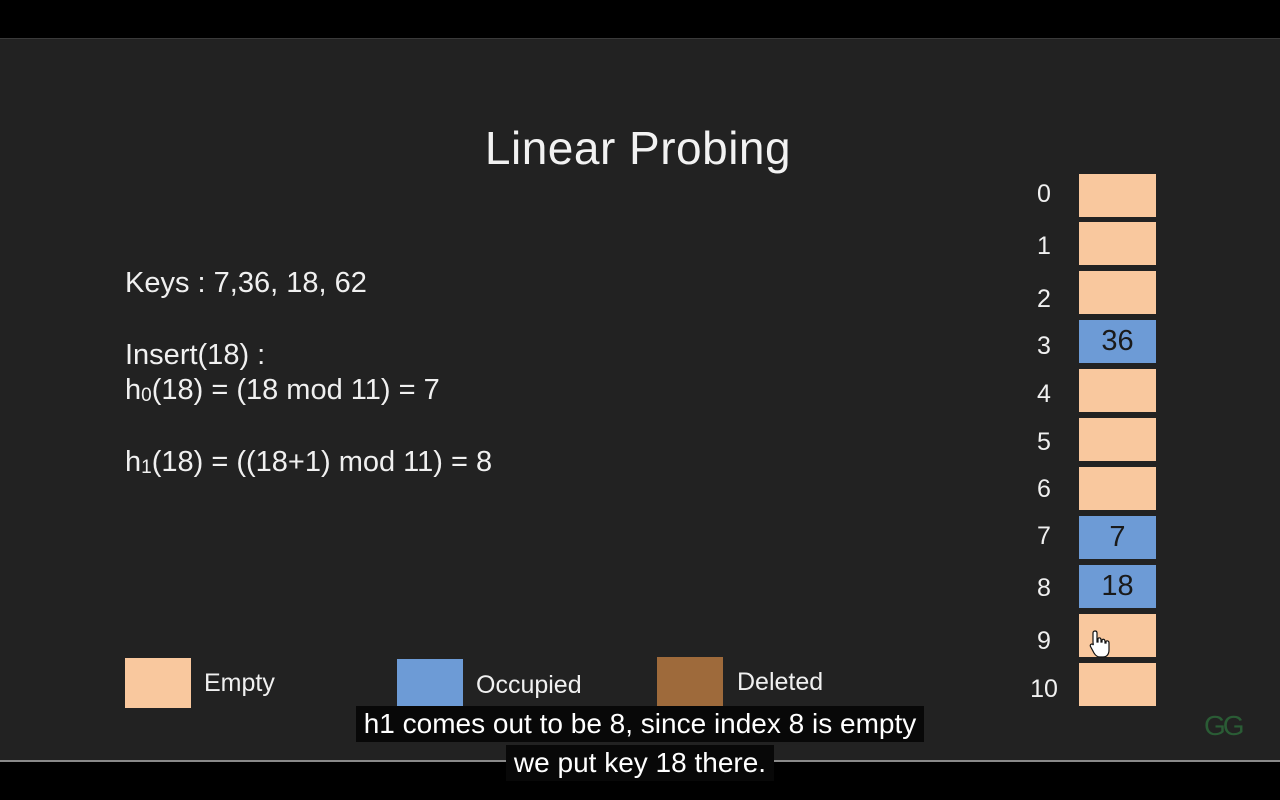 The image size is (1280, 800). I want to click on slot-index-3: 3, so click(1044, 346).